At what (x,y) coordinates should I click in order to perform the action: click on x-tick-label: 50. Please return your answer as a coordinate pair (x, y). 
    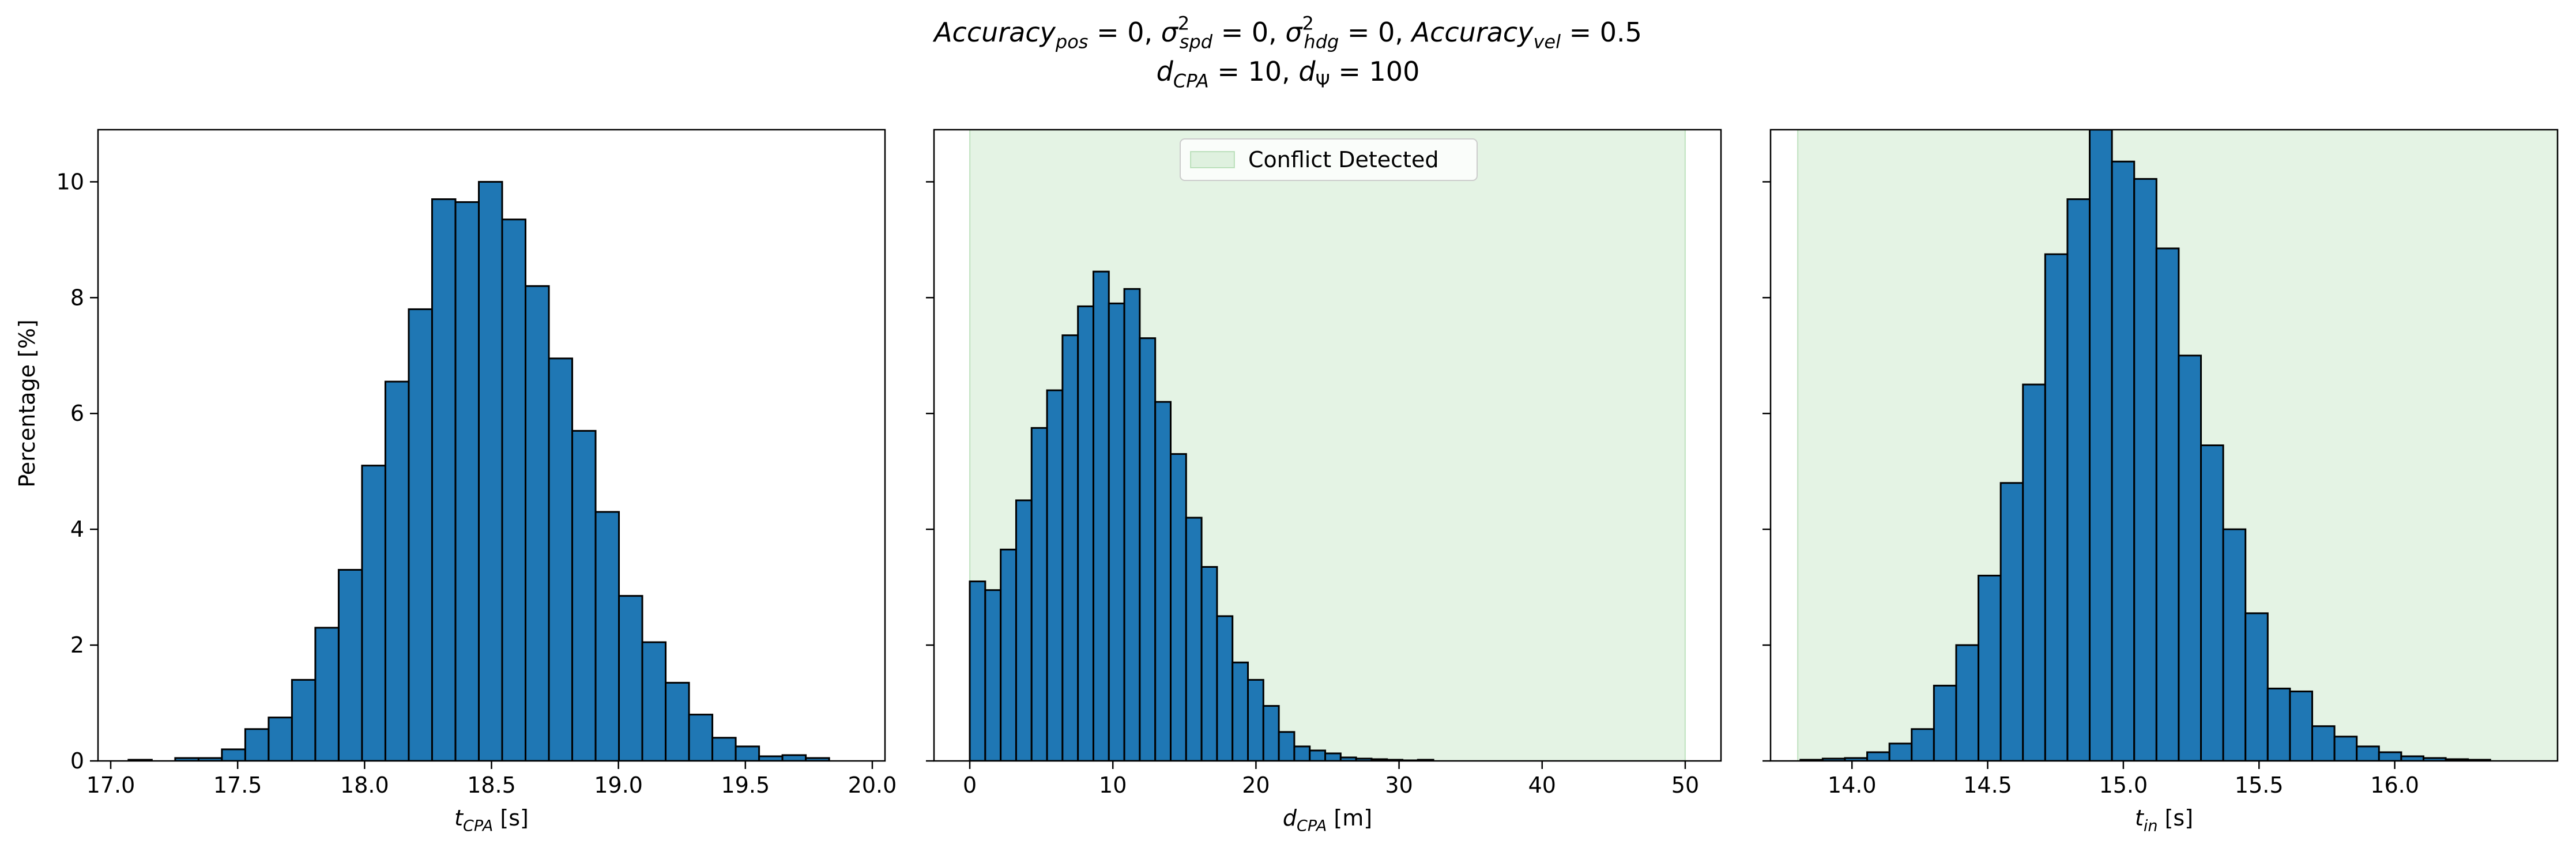
    Looking at the image, I should click on (1685, 785).